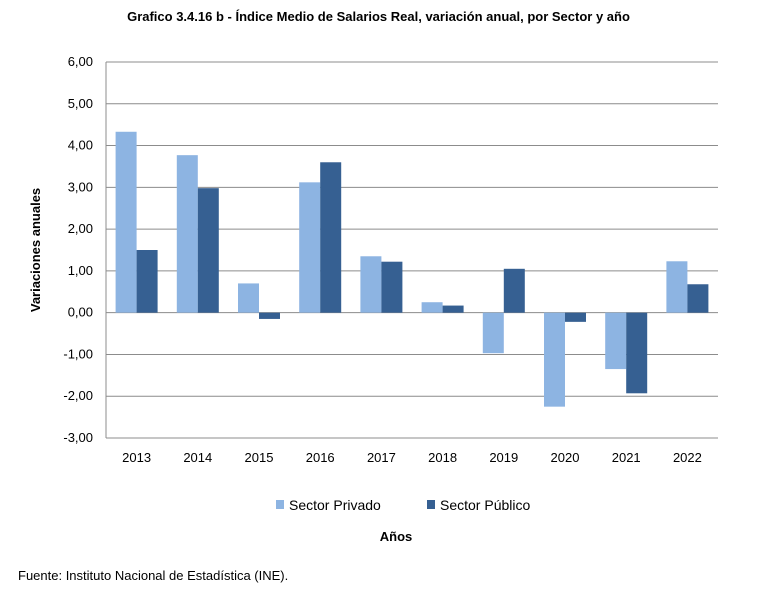 The image size is (757, 590). What do you see at coordinates (565, 457) in the screenshot?
I see `x-tick-label: 2020` at bounding box center [565, 457].